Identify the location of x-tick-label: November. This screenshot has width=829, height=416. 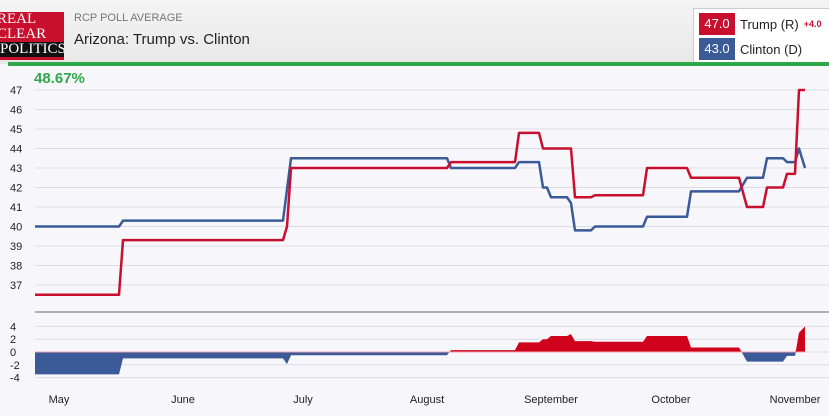
(795, 400).